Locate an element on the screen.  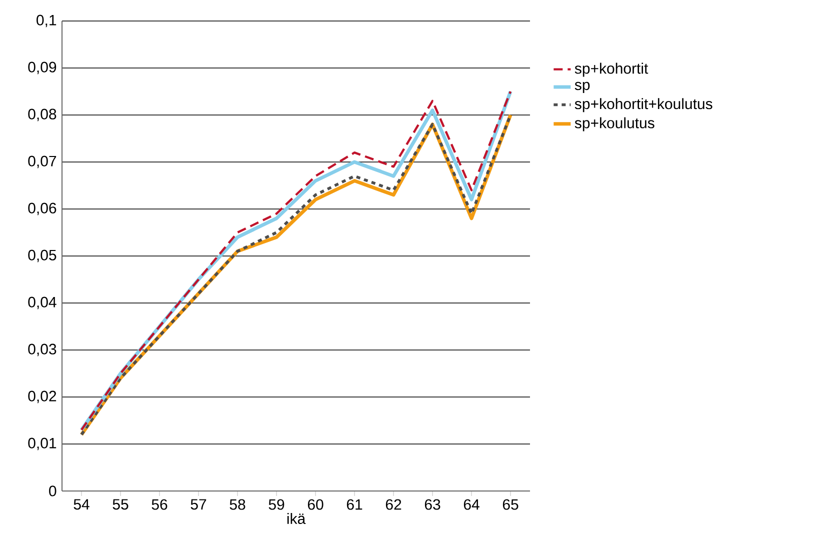
y-tick-label: 0,02 is located at coordinates (42, 397).